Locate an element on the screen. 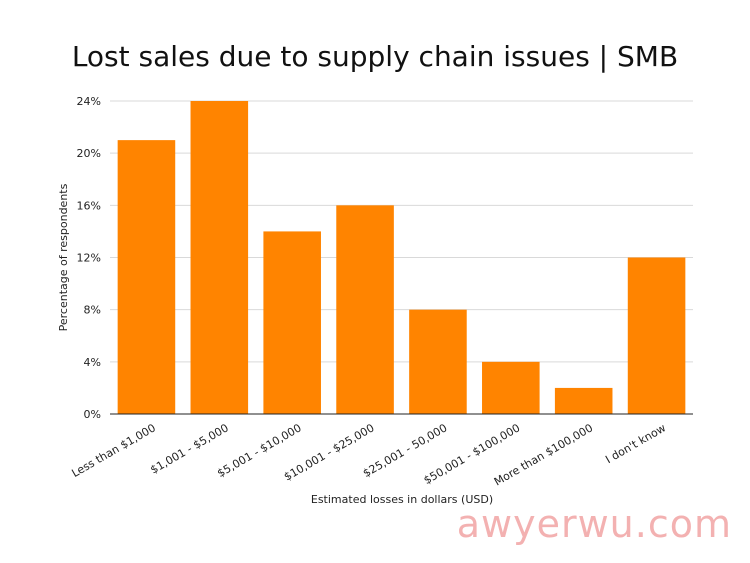 This screenshot has width=750, height=563. y-tick-label: 20% is located at coordinates (89, 153).